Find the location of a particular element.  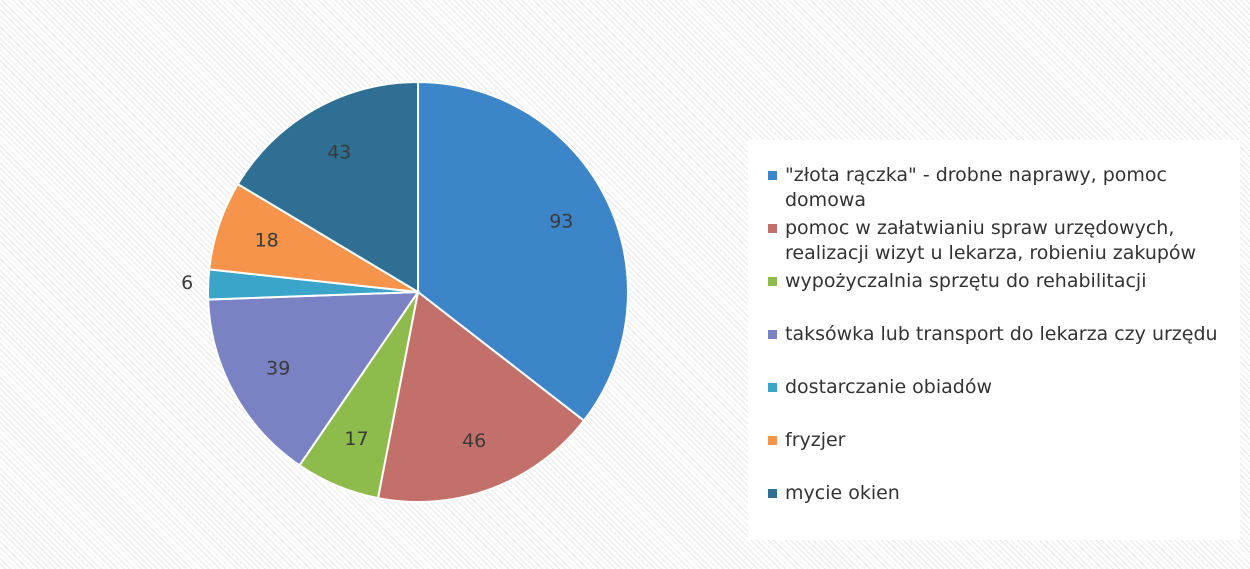

legend-item: wypożyczalnia sprzętu do rehabilitacji is located at coordinates (998, 295).